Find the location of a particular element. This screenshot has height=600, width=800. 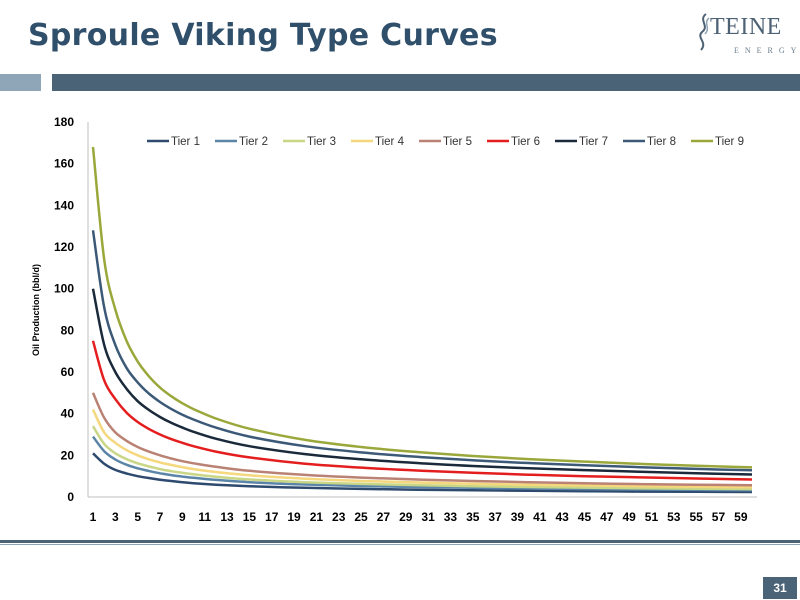

x-tick-label: 41 is located at coordinates (540, 517).